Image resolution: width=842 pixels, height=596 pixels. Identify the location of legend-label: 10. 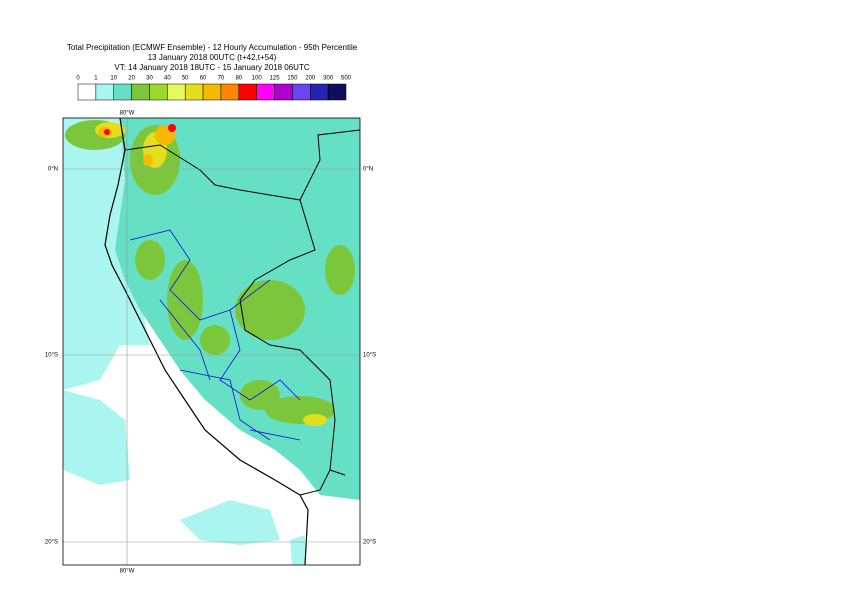
(113, 79).